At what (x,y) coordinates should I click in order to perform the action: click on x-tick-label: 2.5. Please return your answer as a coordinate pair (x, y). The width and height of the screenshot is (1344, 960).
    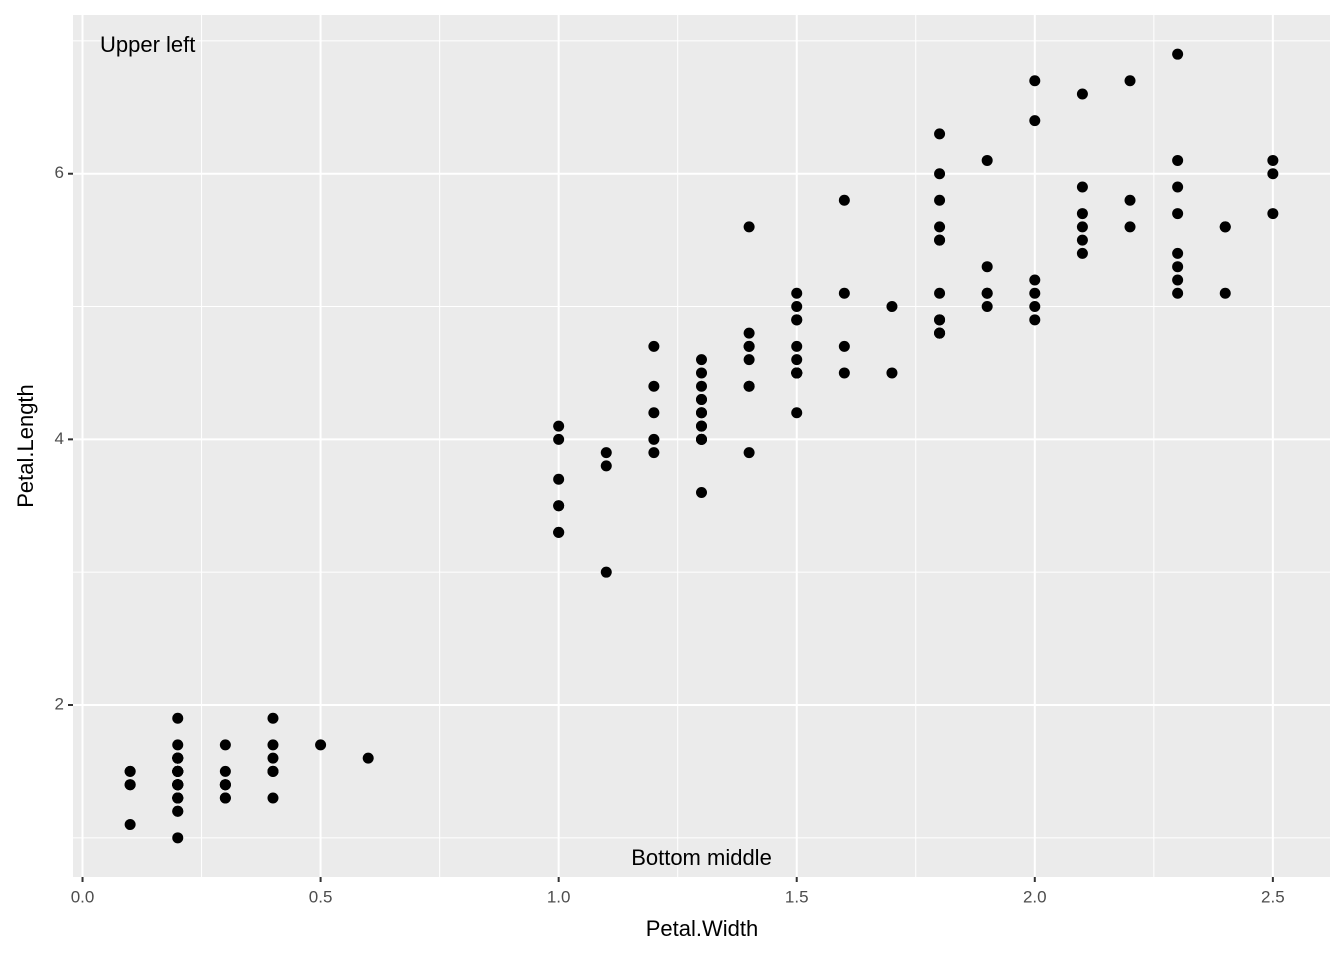
    Looking at the image, I should click on (1273, 896).